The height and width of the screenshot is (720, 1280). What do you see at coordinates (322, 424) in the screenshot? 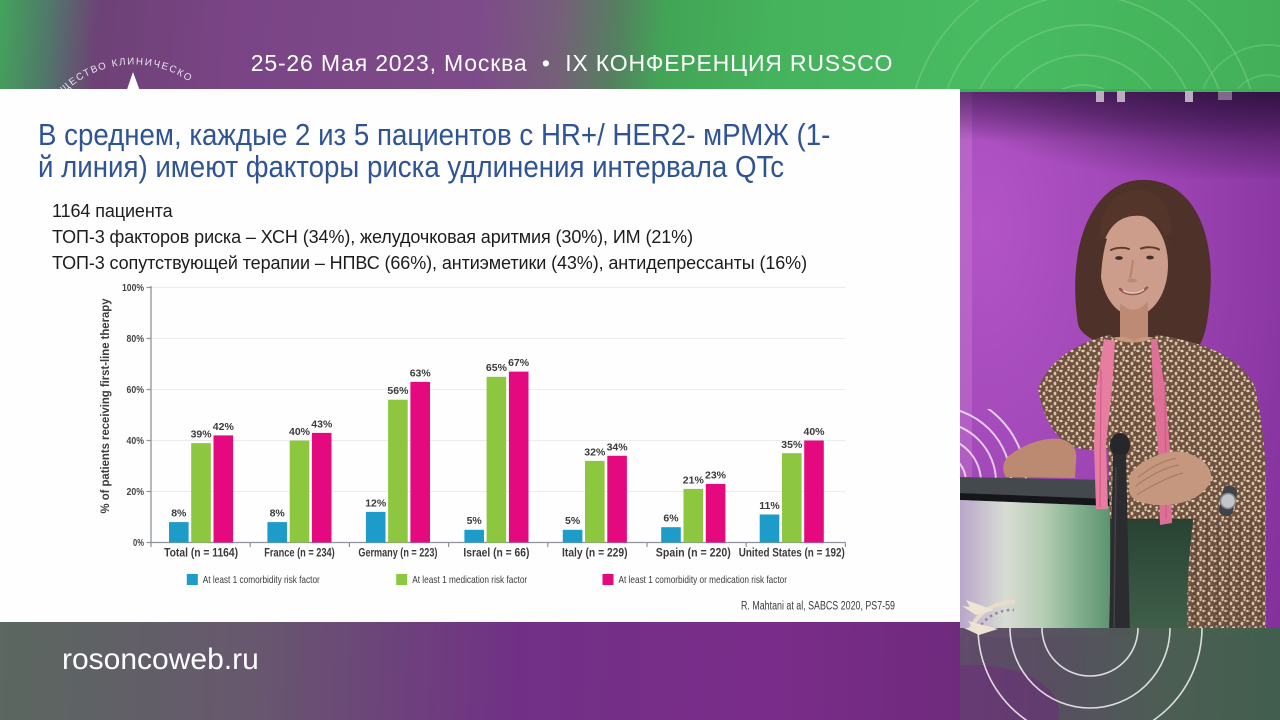
I see `svg-text: 43%` at bounding box center [322, 424].